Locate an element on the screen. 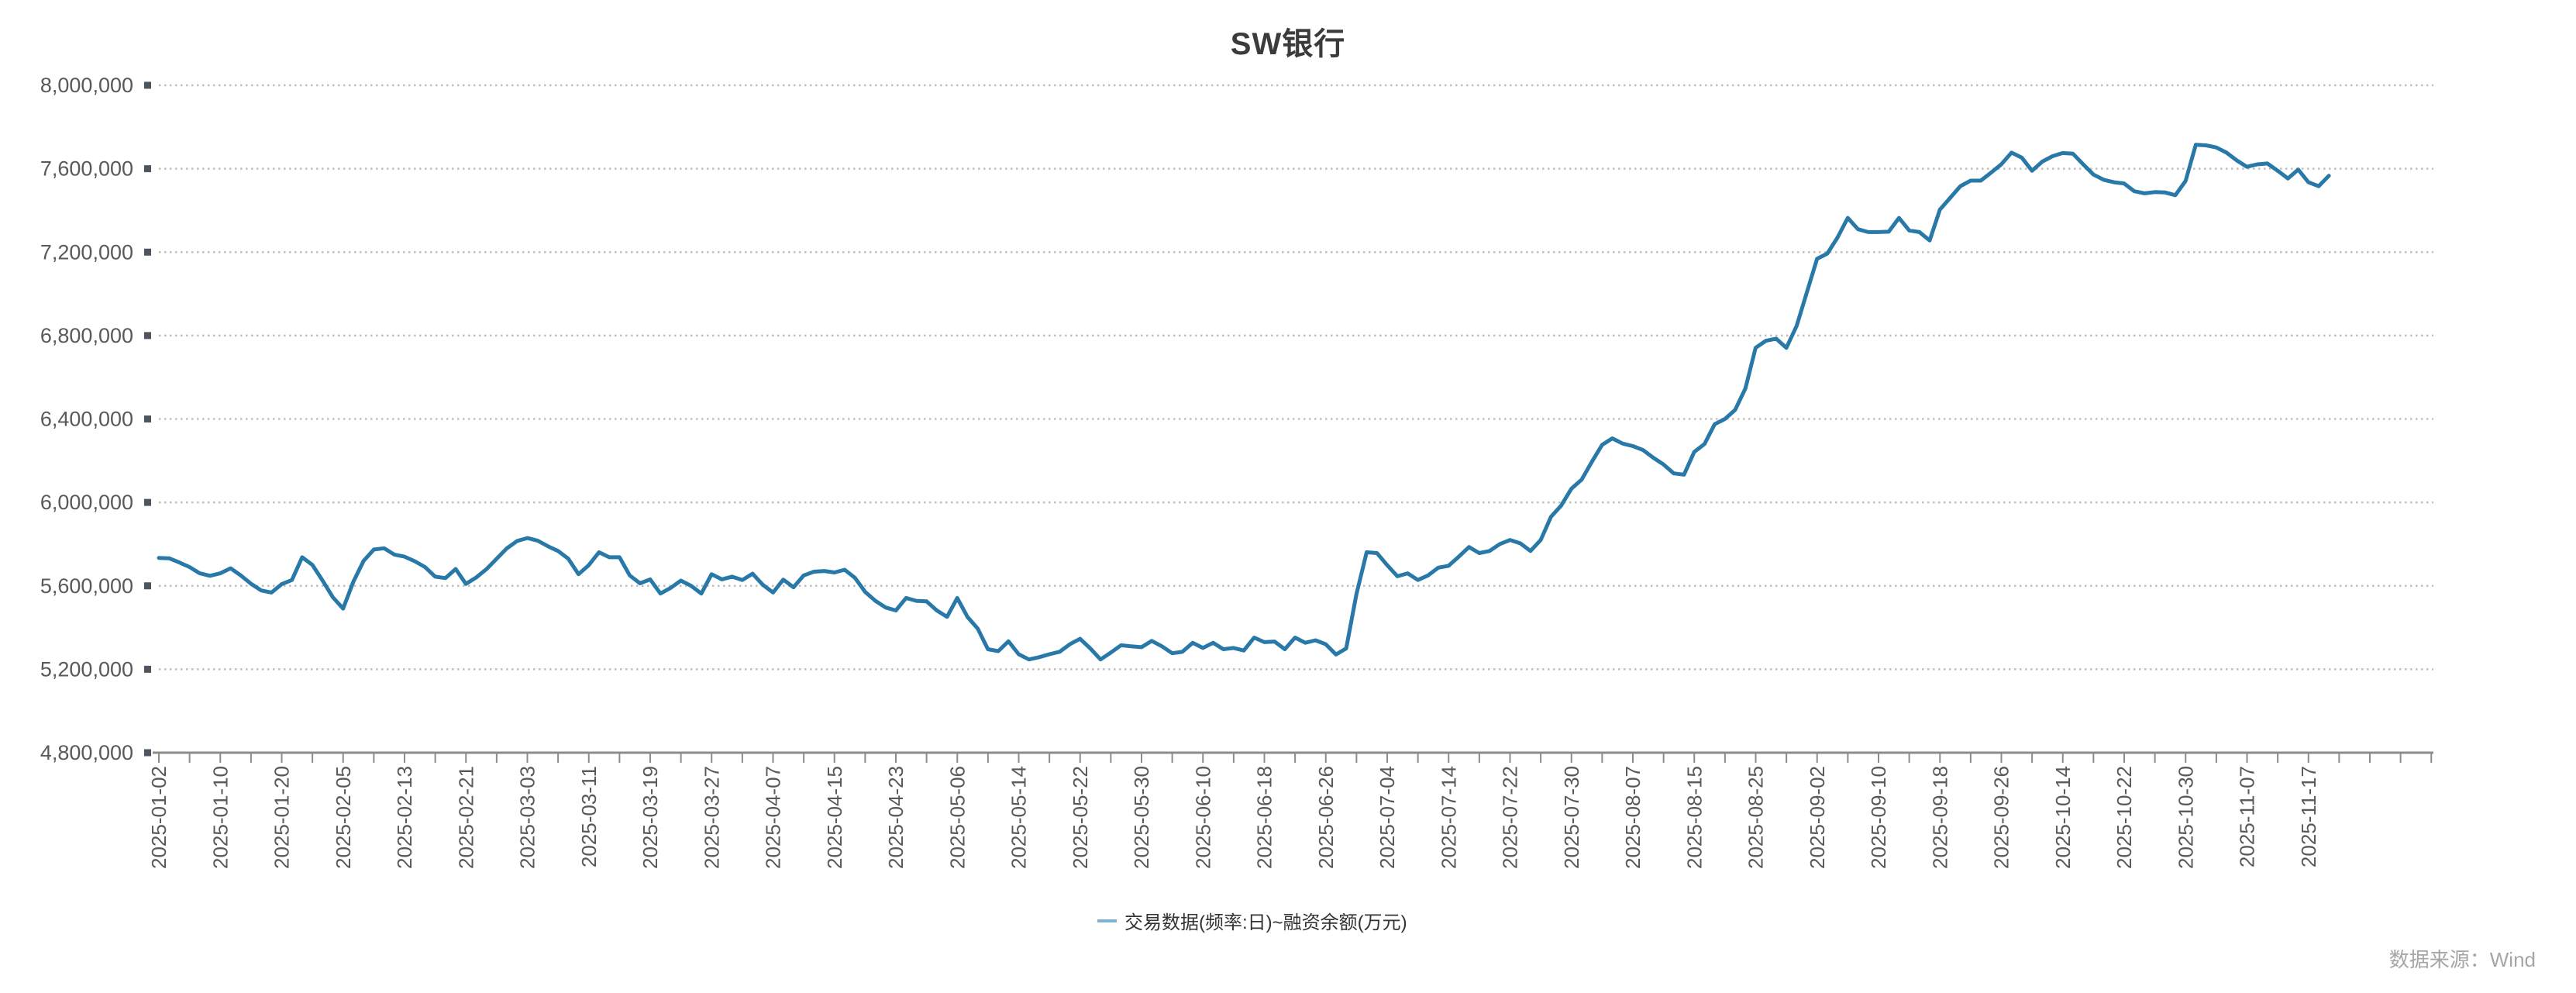  x-tick-label: 2025-11-17 is located at coordinates (2308, 816).